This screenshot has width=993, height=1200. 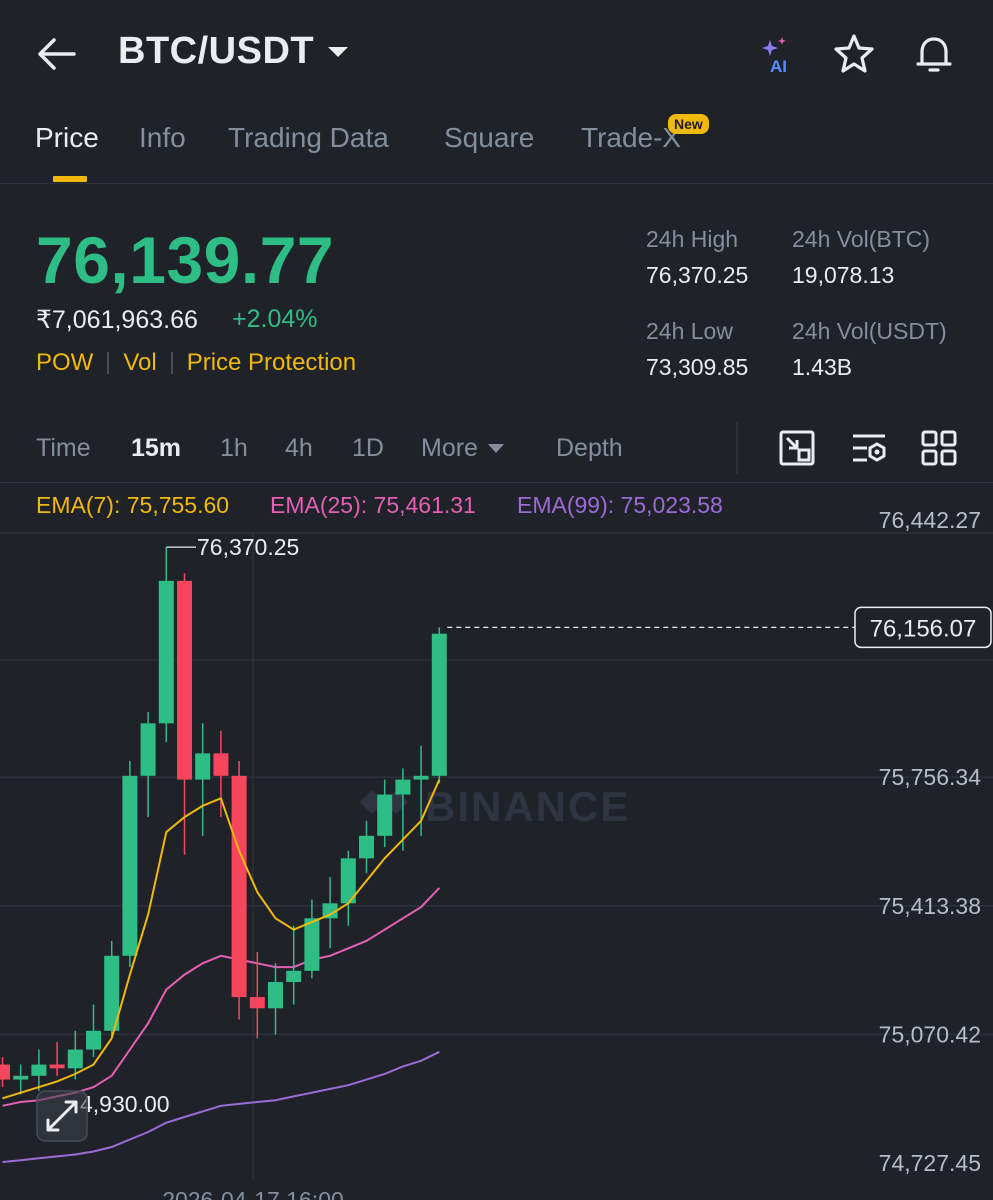 I want to click on tab-active-indicator, so click(x=70, y=179).